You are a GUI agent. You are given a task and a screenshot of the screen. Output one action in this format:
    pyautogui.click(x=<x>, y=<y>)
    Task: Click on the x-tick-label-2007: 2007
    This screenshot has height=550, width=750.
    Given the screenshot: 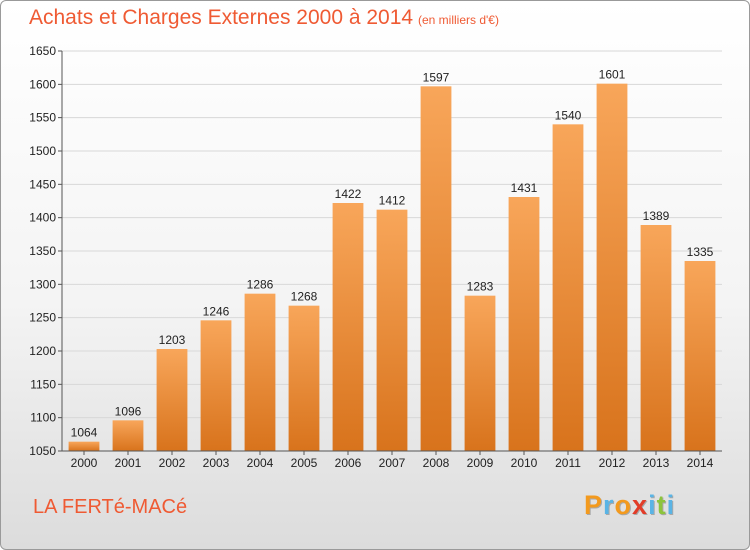 What is the action you would take?
    pyautogui.click(x=392, y=463)
    